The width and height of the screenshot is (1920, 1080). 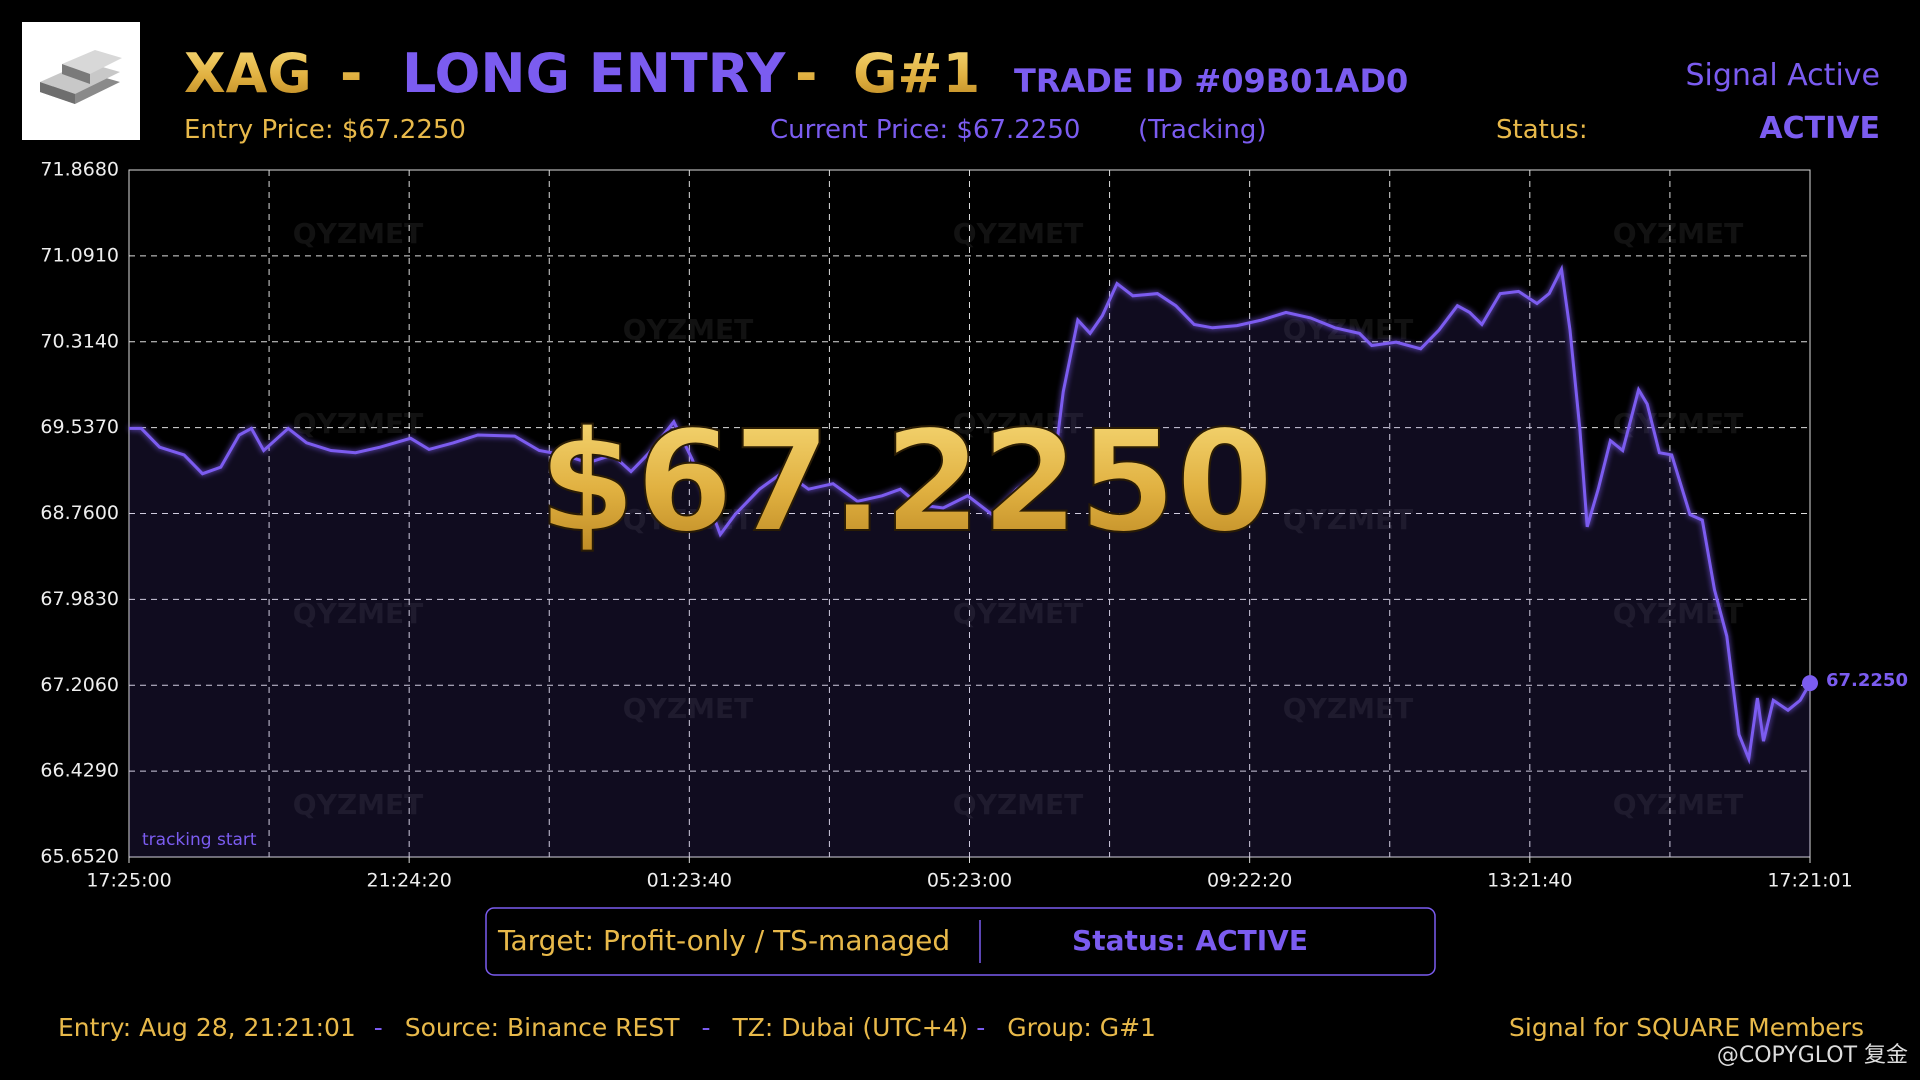 I want to click on big-price: $67.2250, so click(x=905, y=482).